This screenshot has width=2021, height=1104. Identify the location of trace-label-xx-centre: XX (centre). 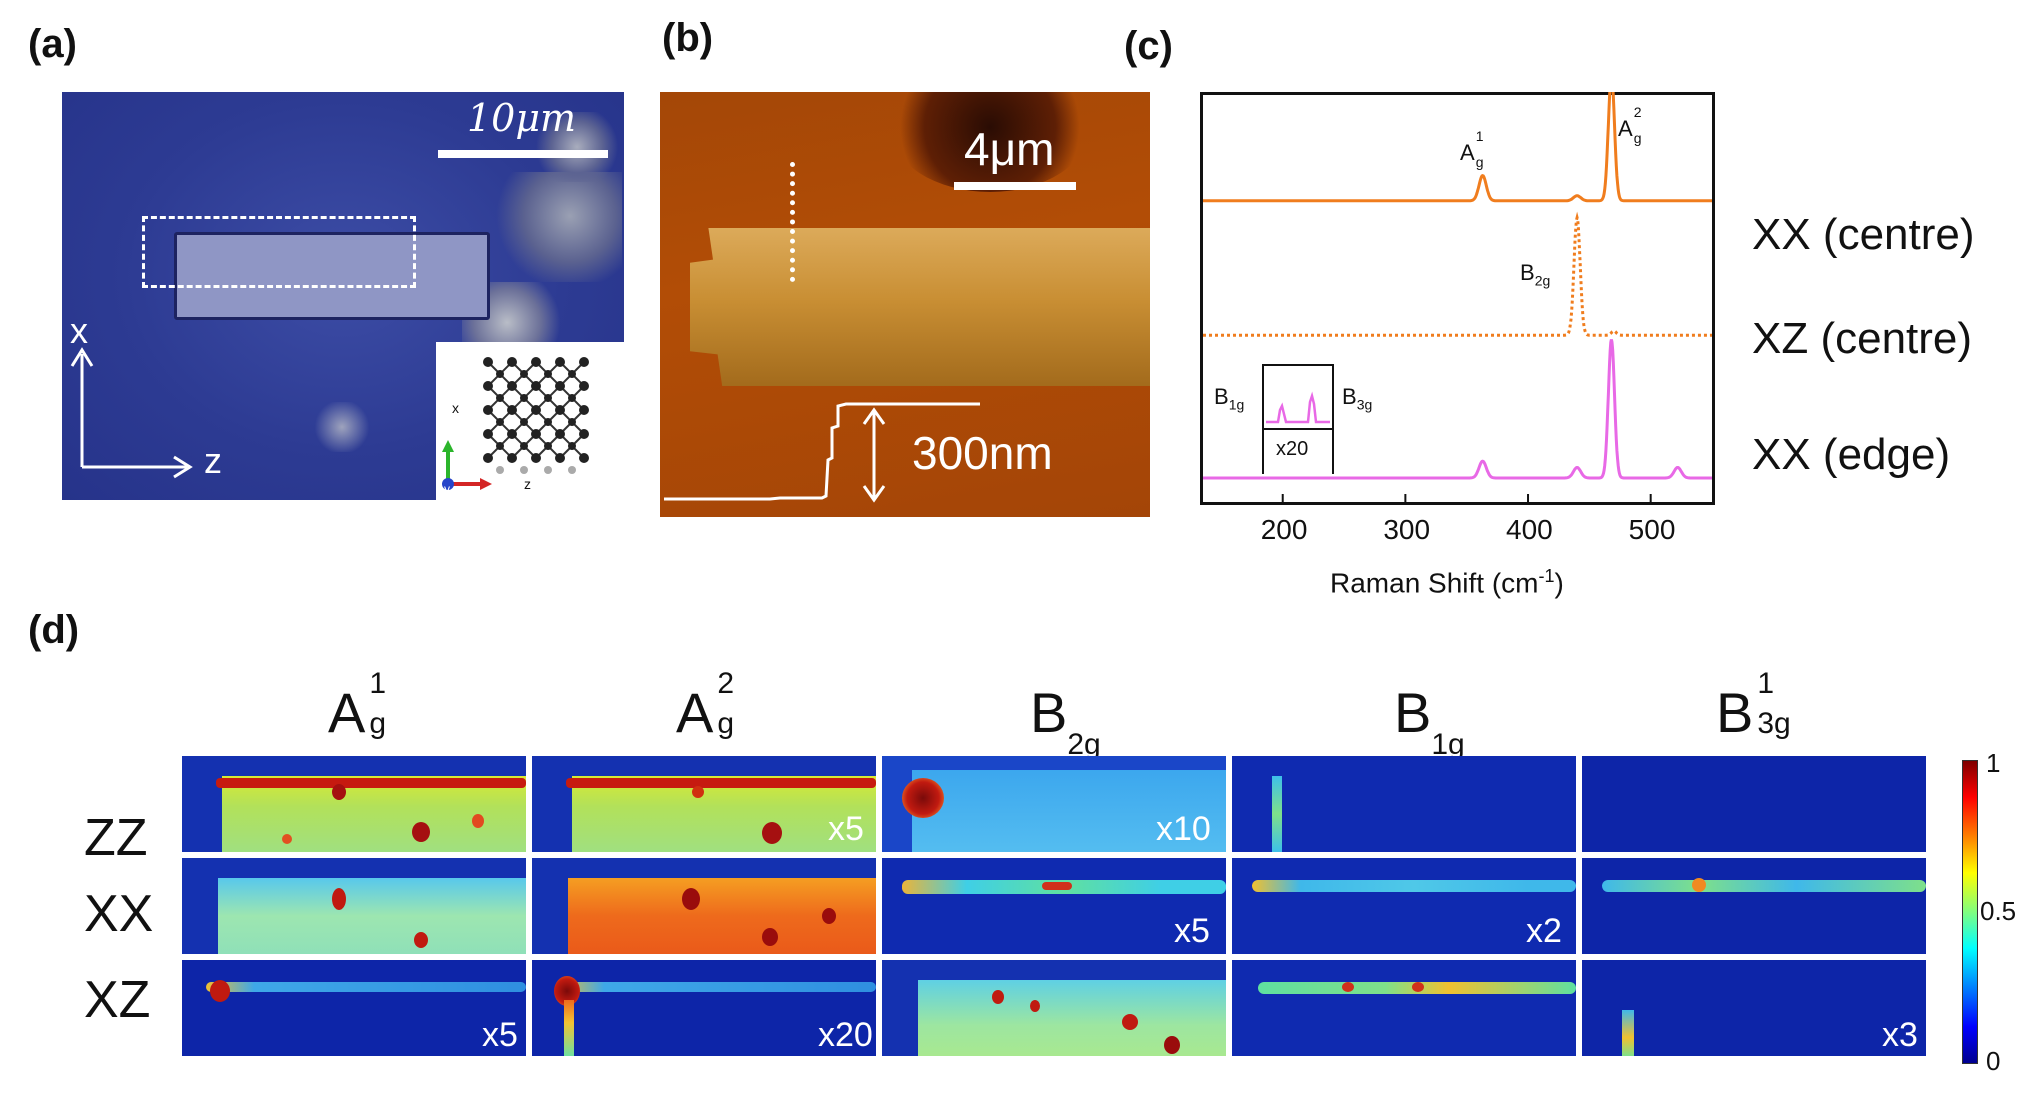
(1863, 234).